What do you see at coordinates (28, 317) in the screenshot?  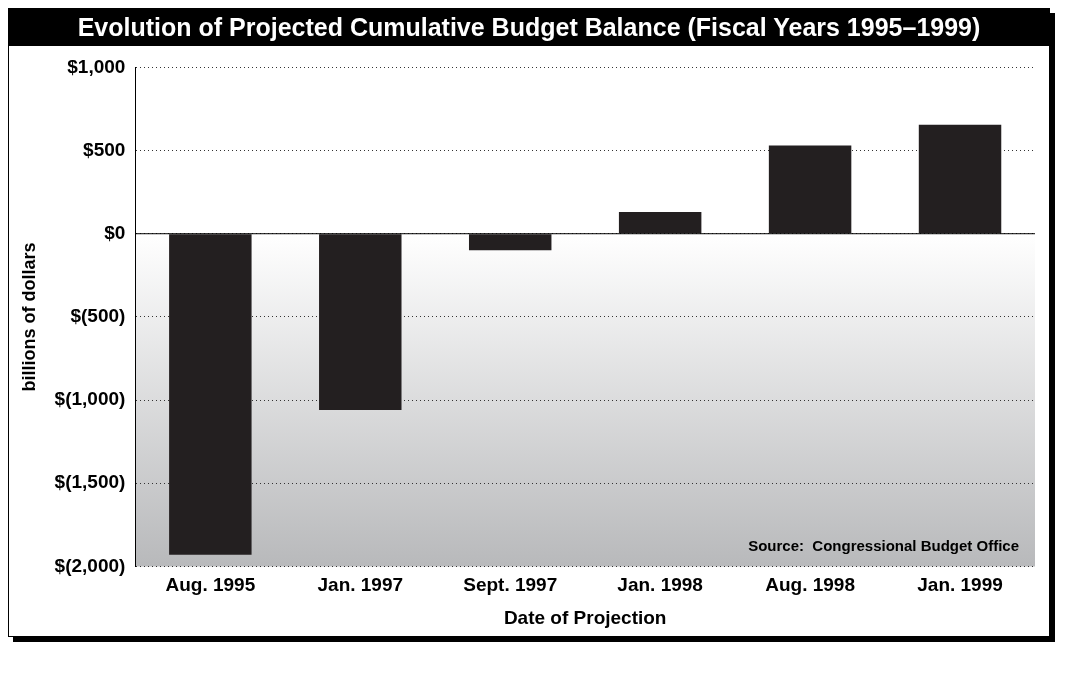 I see `y-axis-title: billions of dollars` at bounding box center [28, 317].